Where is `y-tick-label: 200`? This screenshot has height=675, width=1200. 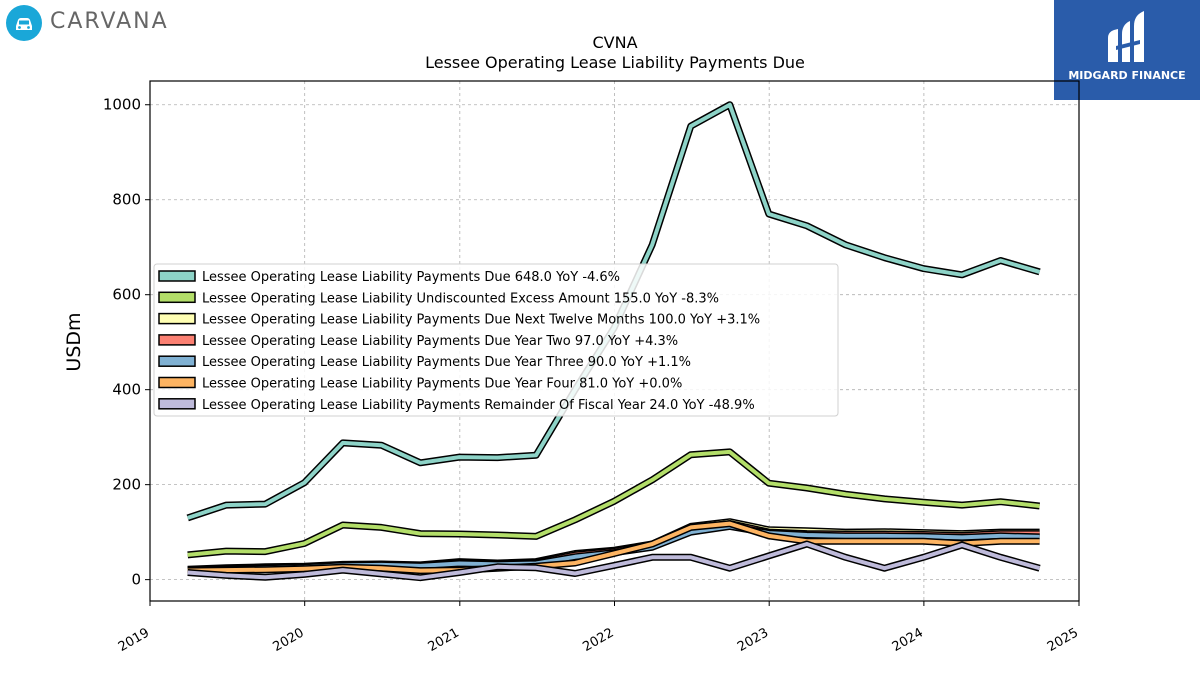
y-tick-label: 200 is located at coordinates (126, 485).